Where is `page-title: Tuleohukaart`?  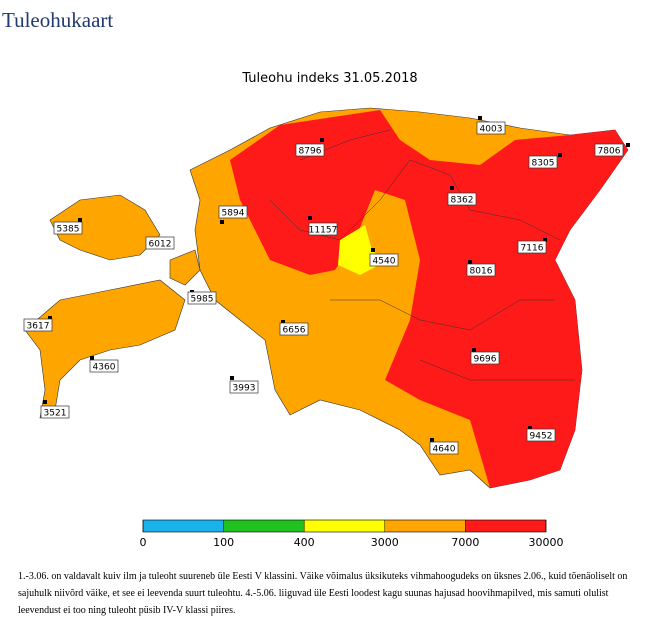
page-title: Tuleohukaart is located at coordinates (58, 20).